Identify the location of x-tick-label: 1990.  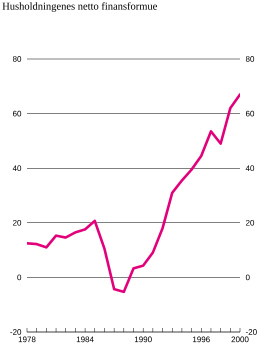
(143, 339).